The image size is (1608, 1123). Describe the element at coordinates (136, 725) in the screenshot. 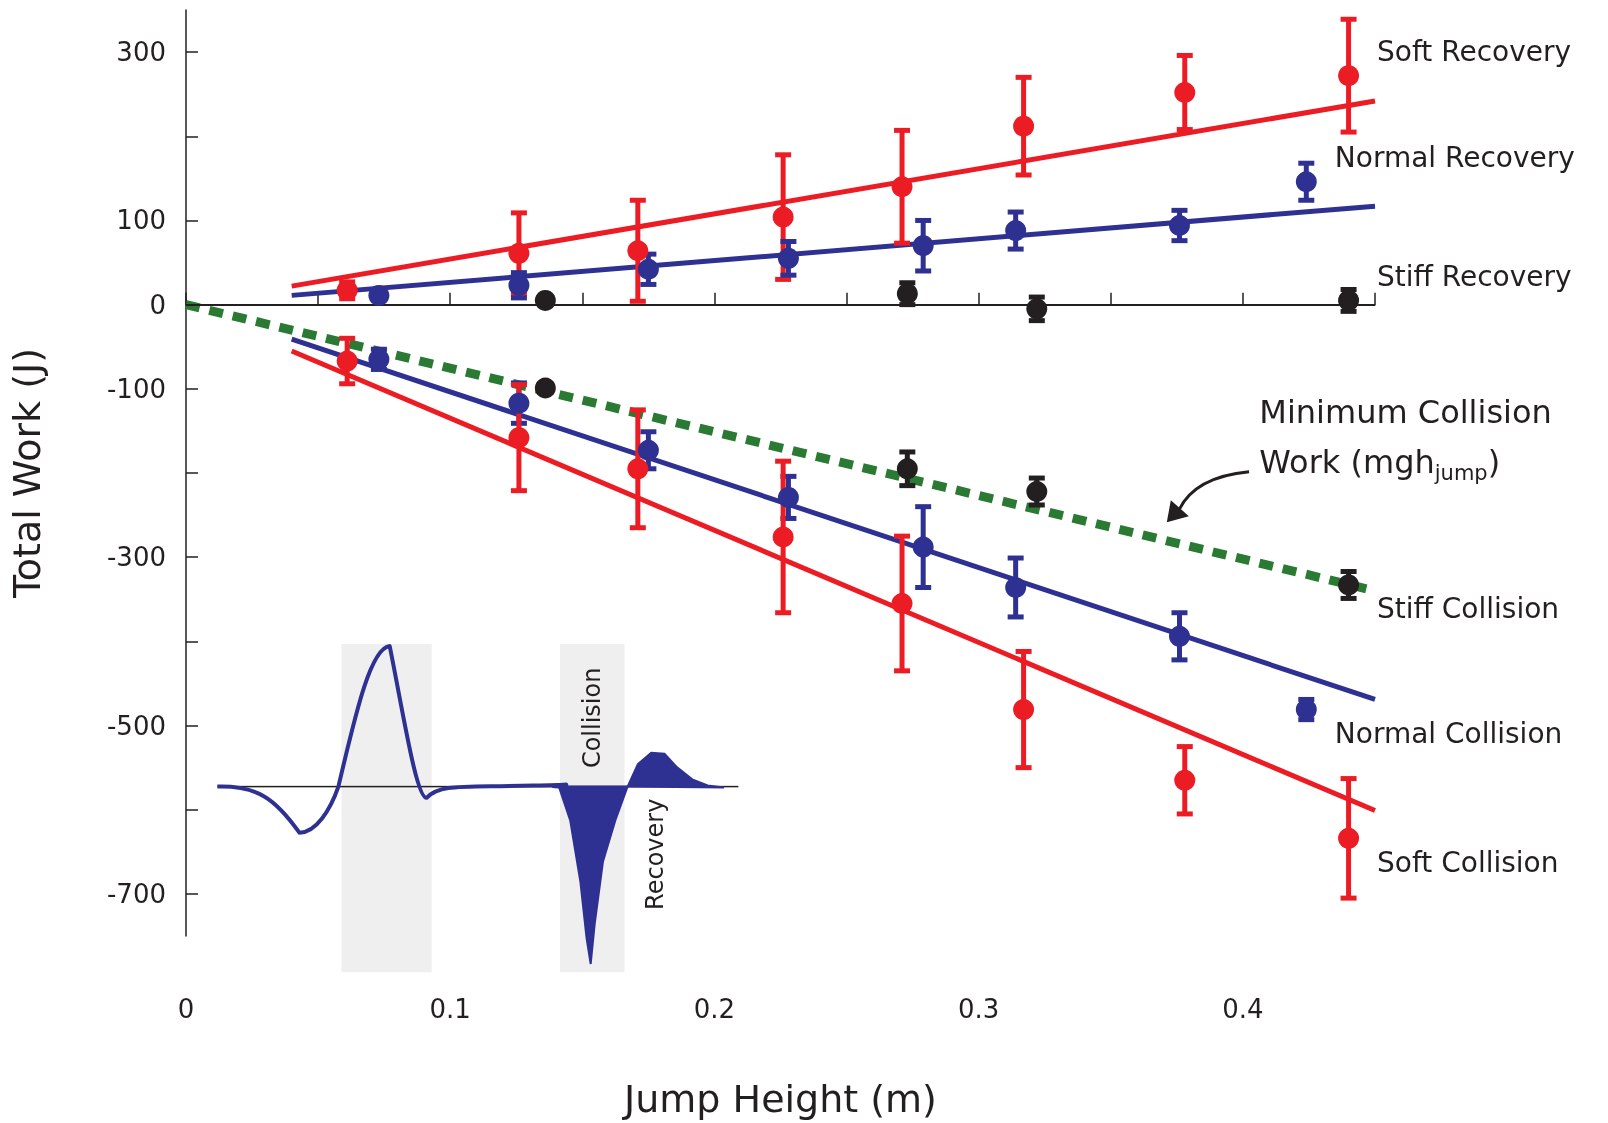

I see `y-tick-label: -500` at that location.